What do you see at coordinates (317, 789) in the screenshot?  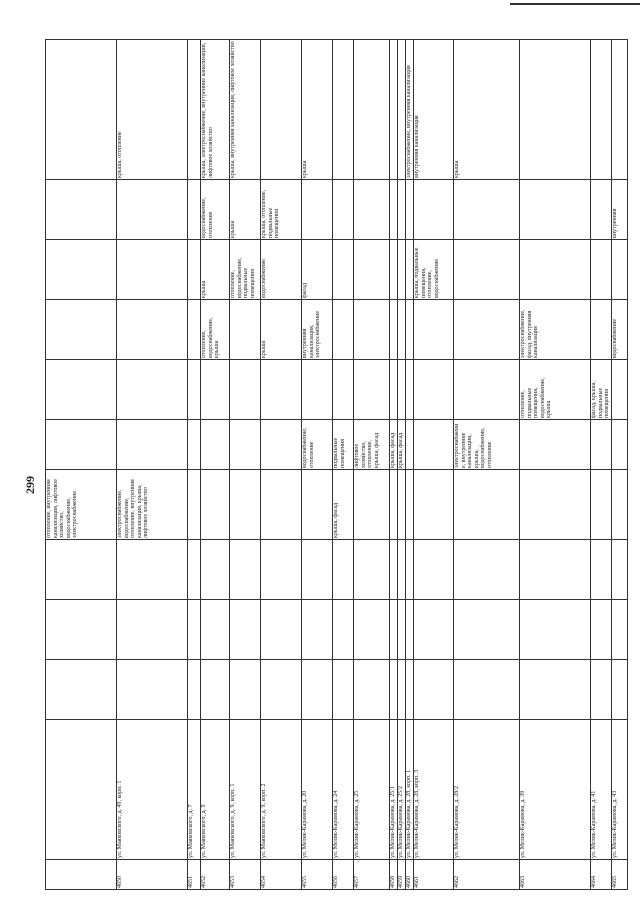 I see `address: ул. Мелик-Карамова, д. 20` at bounding box center [317, 789].